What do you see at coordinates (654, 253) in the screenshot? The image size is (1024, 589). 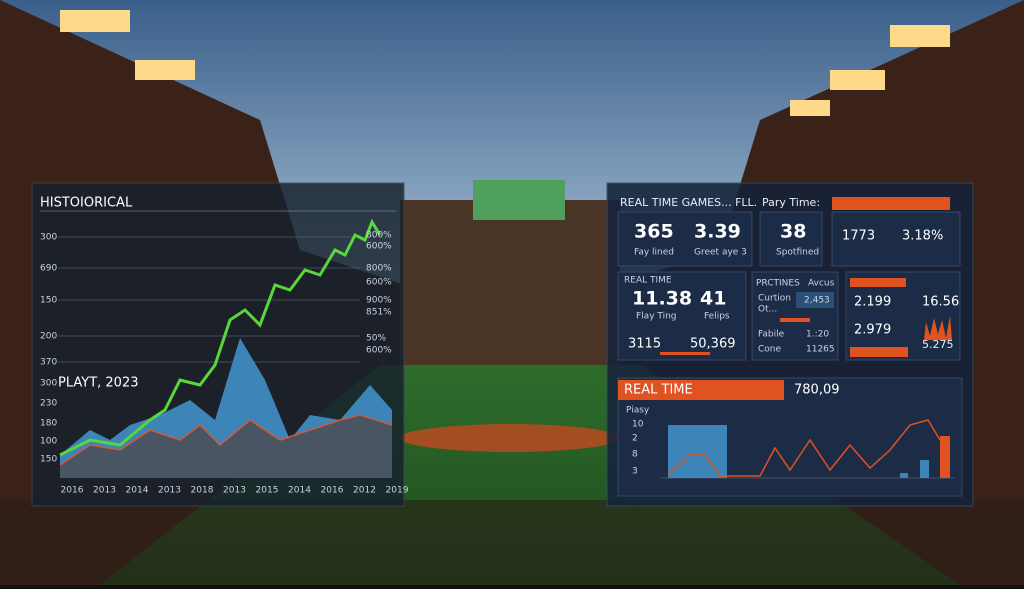 I see `label: Fay lined` at bounding box center [654, 253].